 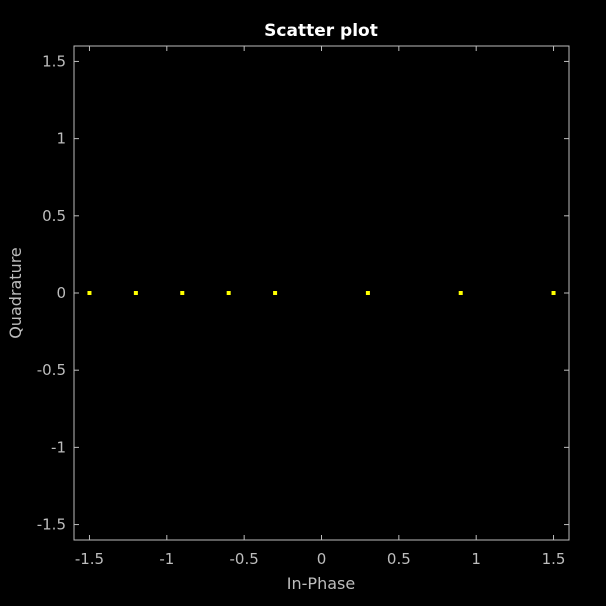 I want to click on y-tick-label: -0.5, so click(x=51, y=370).